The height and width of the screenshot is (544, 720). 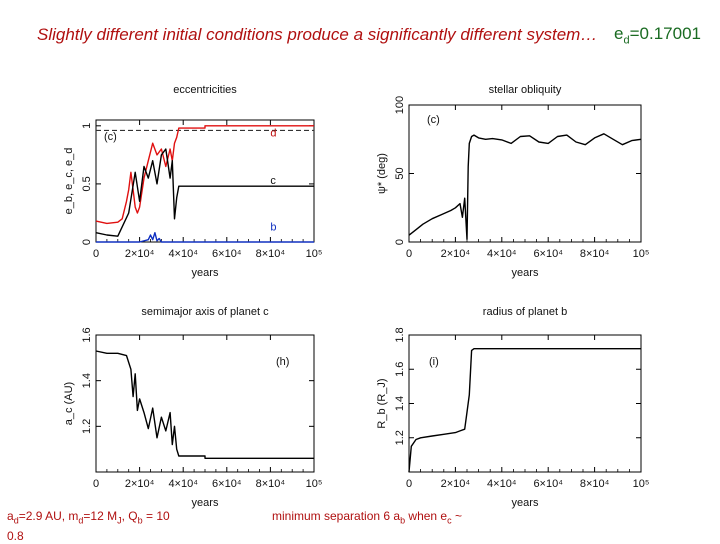 What do you see at coordinates (367, 517) in the screenshot?
I see `separation-note: minimum separation 6 ab when ec ~` at bounding box center [367, 517].